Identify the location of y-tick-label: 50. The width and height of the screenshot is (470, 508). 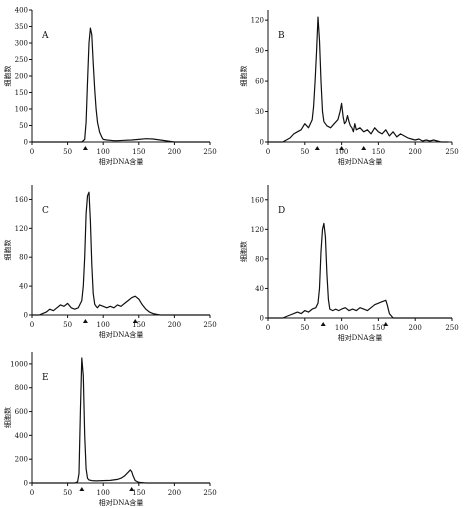
(23, 126).